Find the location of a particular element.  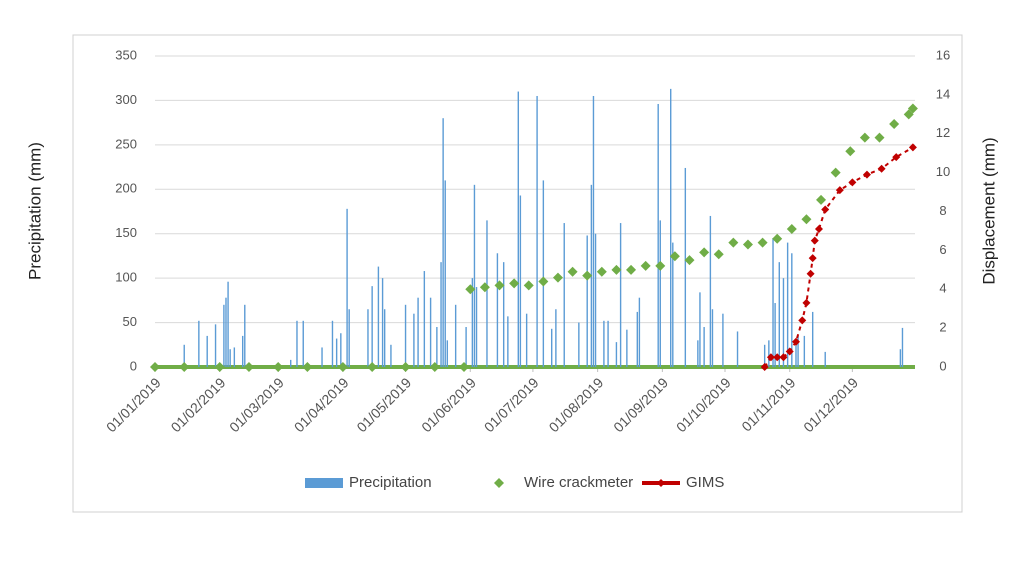

y-axis-label: Precipitation (mm) is located at coordinates (34, 211).